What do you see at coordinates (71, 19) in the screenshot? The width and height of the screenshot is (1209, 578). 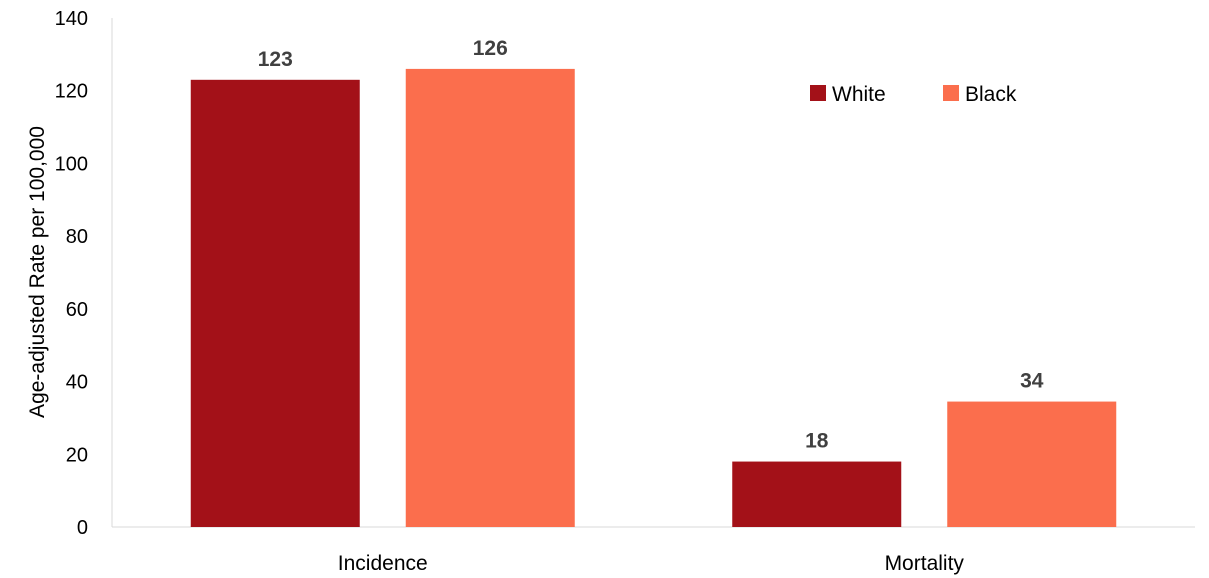 I see `y-tick-label: 140` at bounding box center [71, 19].